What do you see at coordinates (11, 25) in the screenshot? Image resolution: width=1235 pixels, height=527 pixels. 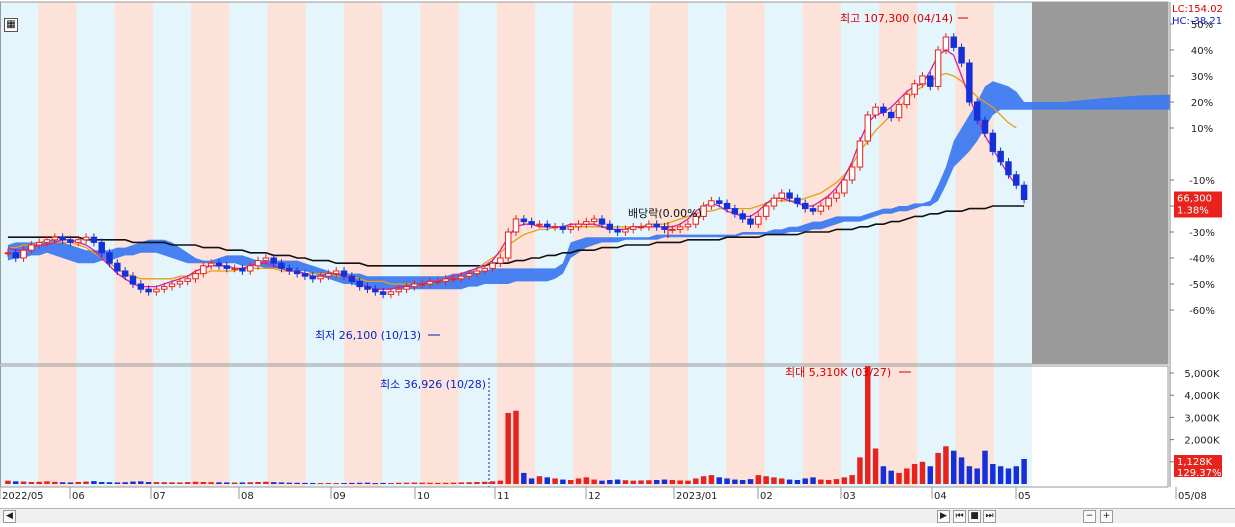 I see `grid-icon: ▦` at bounding box center [11, 25].